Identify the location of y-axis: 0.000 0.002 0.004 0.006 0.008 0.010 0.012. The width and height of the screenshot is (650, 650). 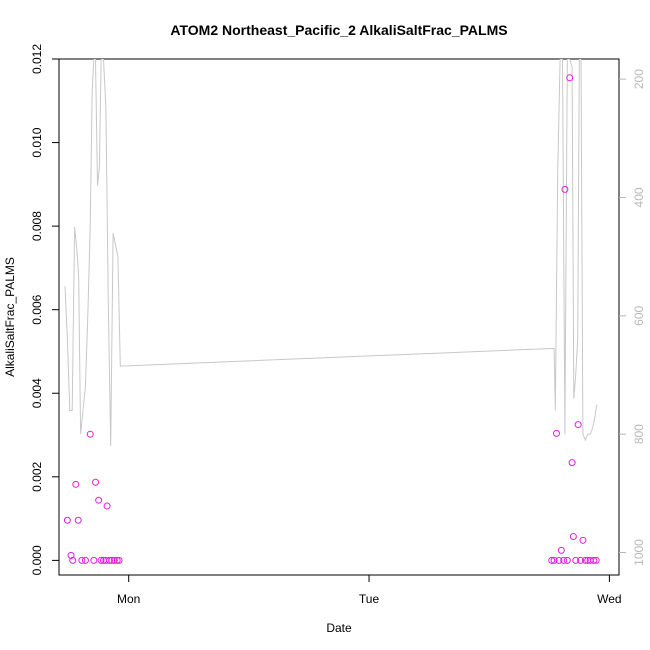
(44, 309).